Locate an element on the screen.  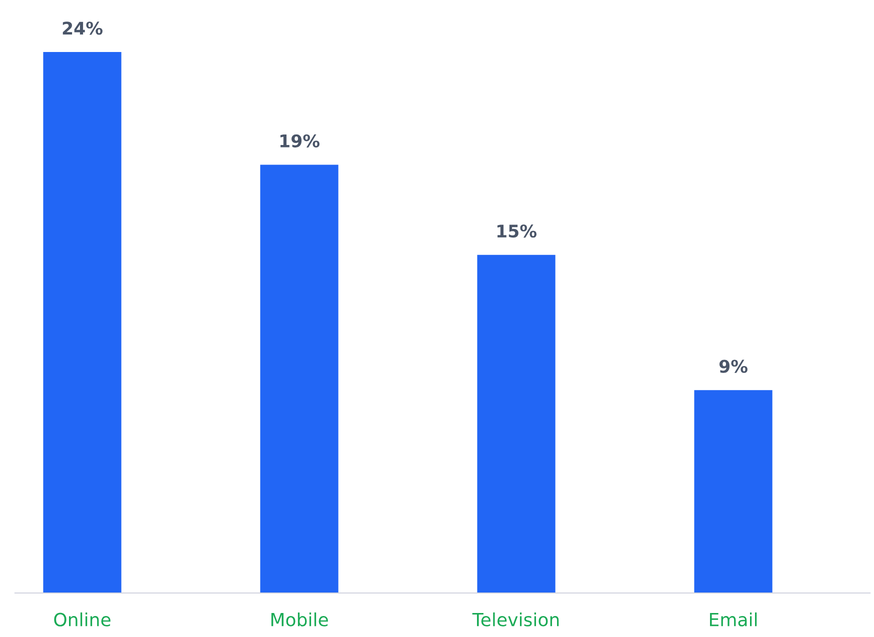
x-tick-label: Email is located at coordinates (733, 619).